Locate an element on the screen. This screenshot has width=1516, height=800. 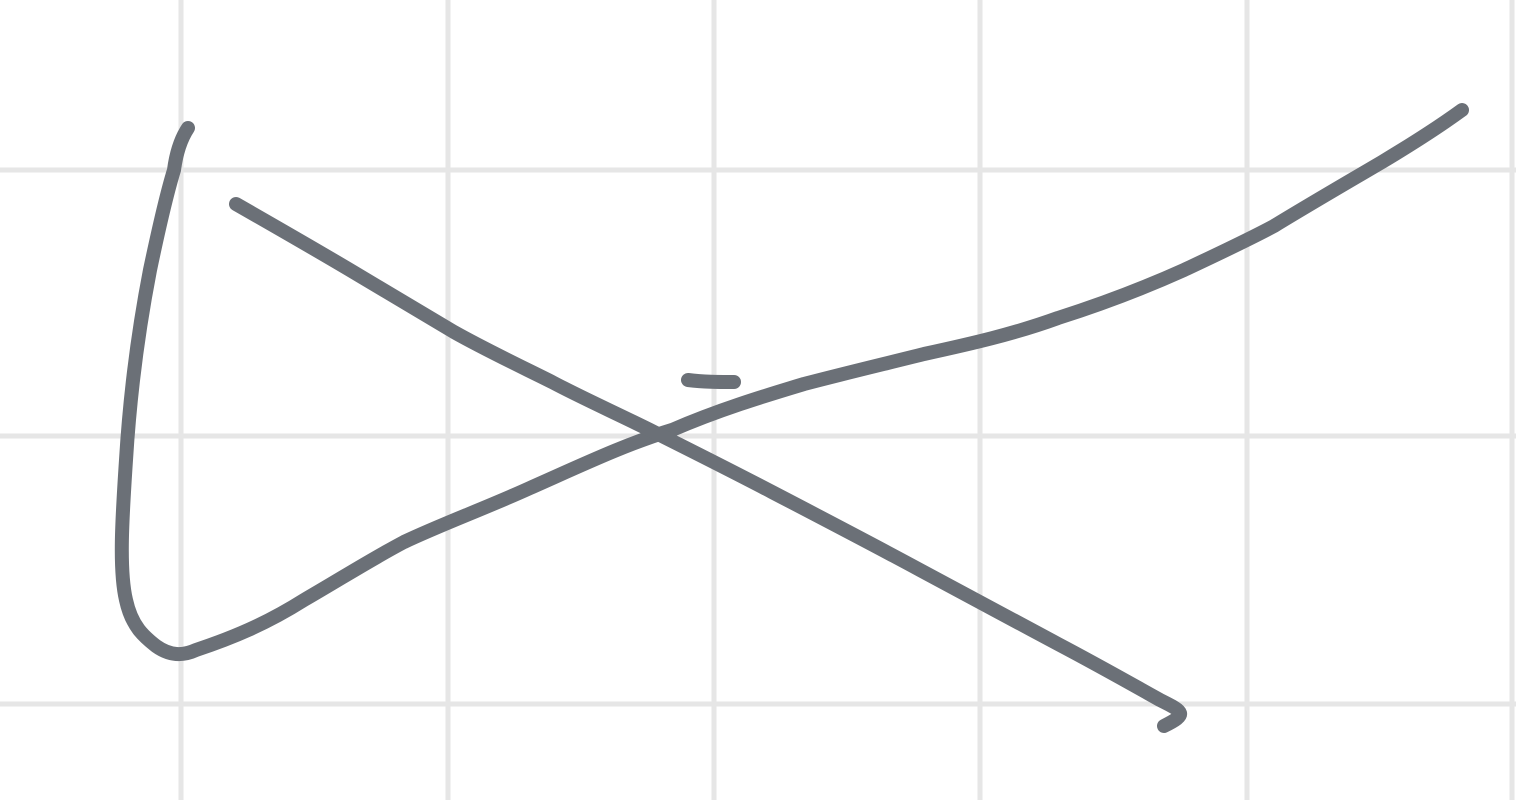
stroke-short-dash is located at coordinates (711, 381).